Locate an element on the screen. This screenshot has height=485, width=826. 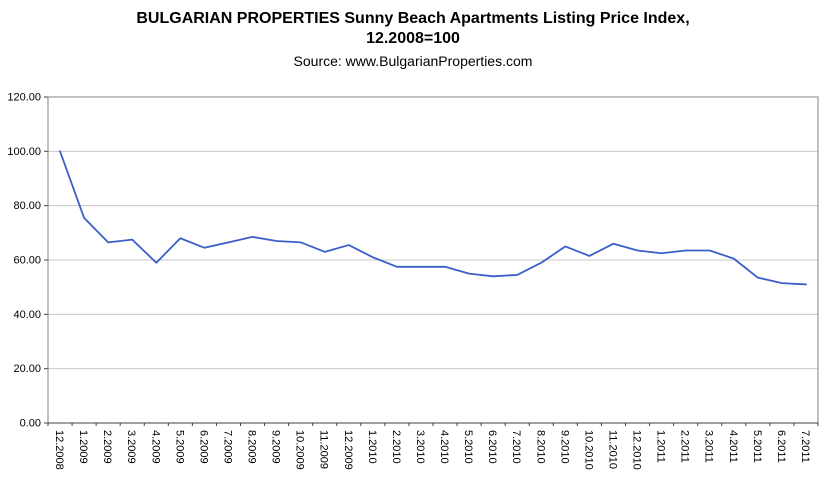
x-tick-label: 12.2008 is located at coordinates (59, 450).